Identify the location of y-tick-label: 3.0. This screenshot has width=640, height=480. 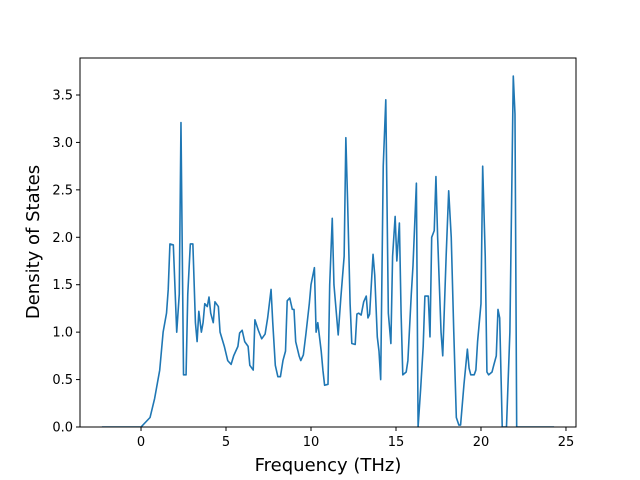
(62, 143).